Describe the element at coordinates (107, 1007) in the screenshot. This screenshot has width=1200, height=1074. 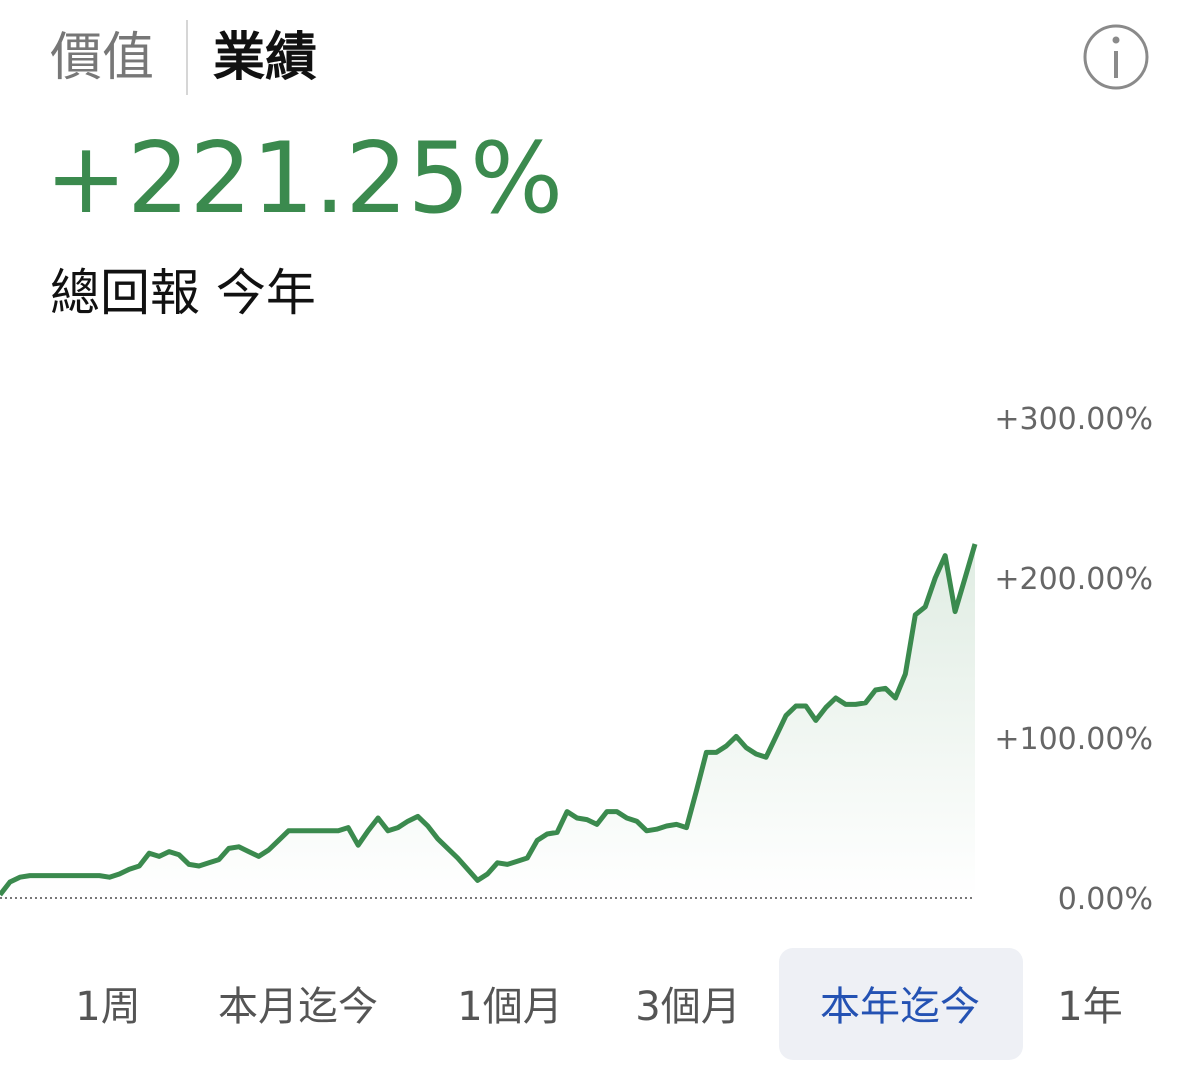
I see `range-tab: 1周` at that location.